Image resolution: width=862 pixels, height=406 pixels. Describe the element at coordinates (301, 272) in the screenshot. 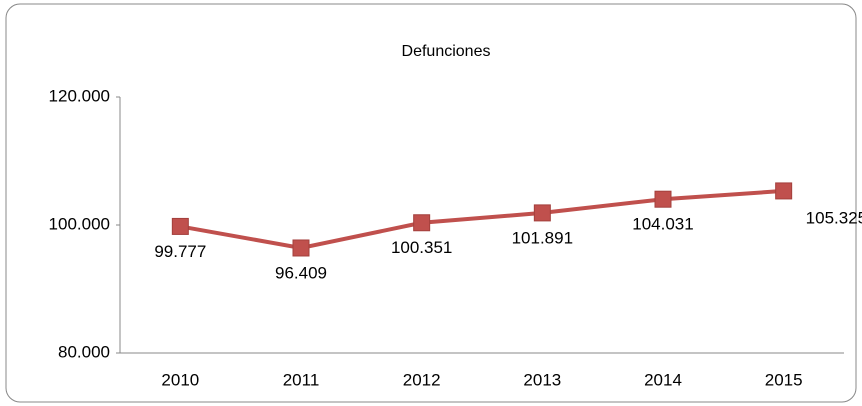

I see `data-label: 96.409` at that location.